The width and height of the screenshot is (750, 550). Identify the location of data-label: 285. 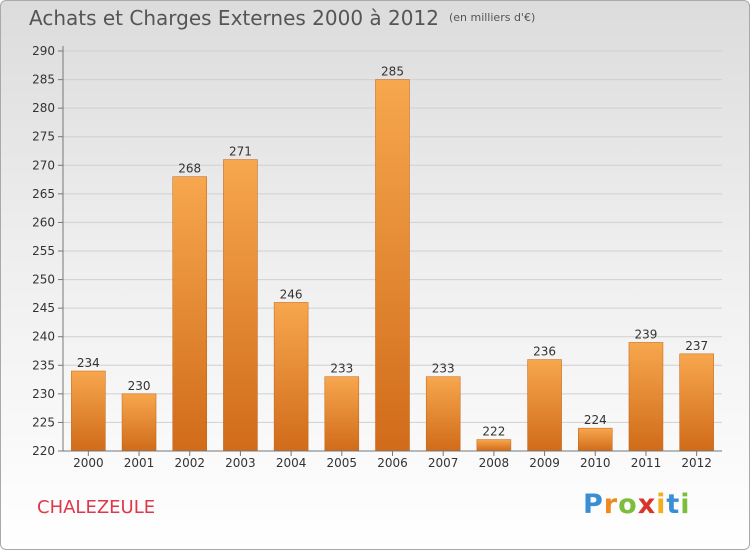
(392, 72).